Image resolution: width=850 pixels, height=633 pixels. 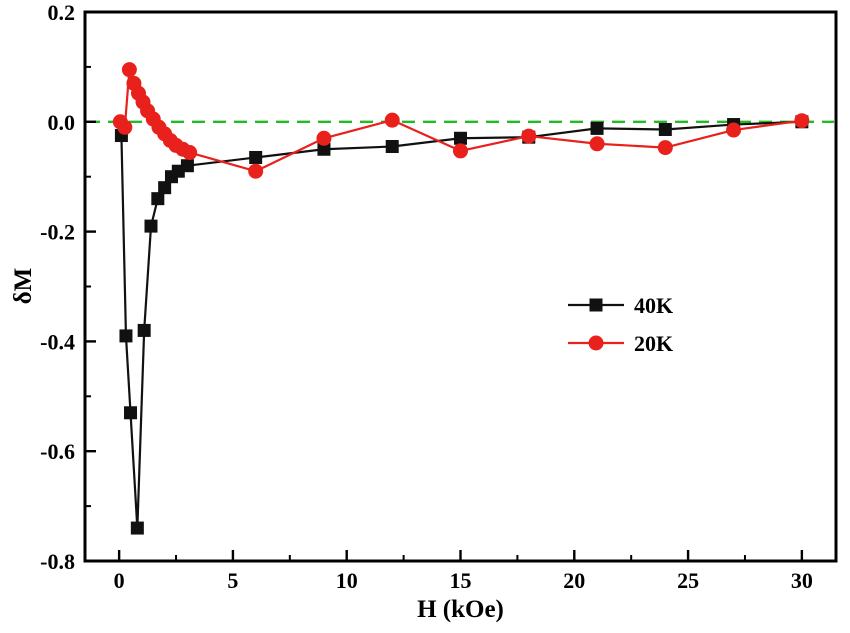 I want to click on y-tick-label: -0.2, so click(x=57, y=232).